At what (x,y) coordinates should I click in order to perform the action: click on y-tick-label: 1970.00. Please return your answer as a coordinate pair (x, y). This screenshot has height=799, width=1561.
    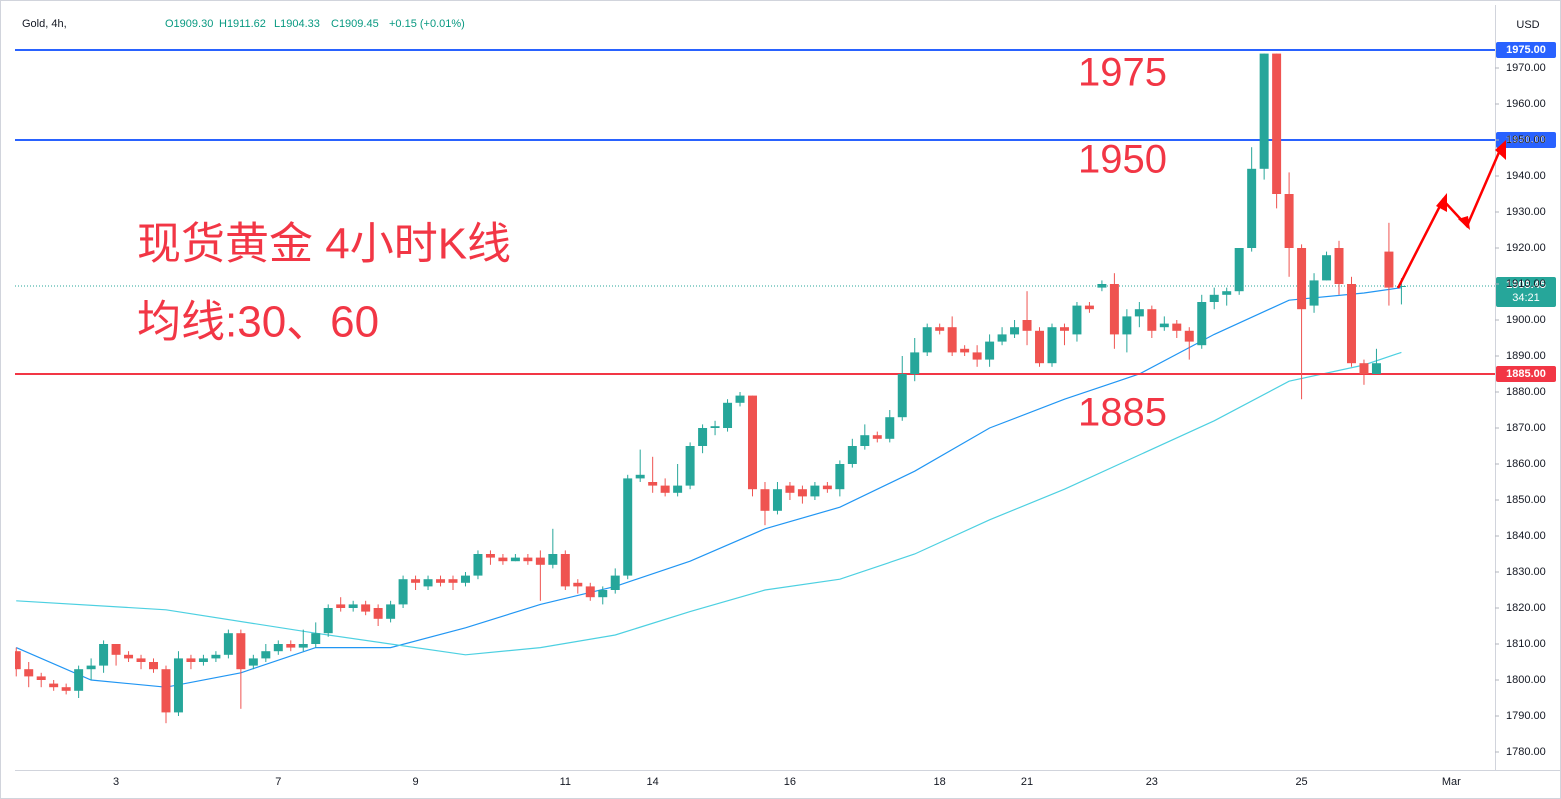
    Looking at the image, I should click on (1526, 68).